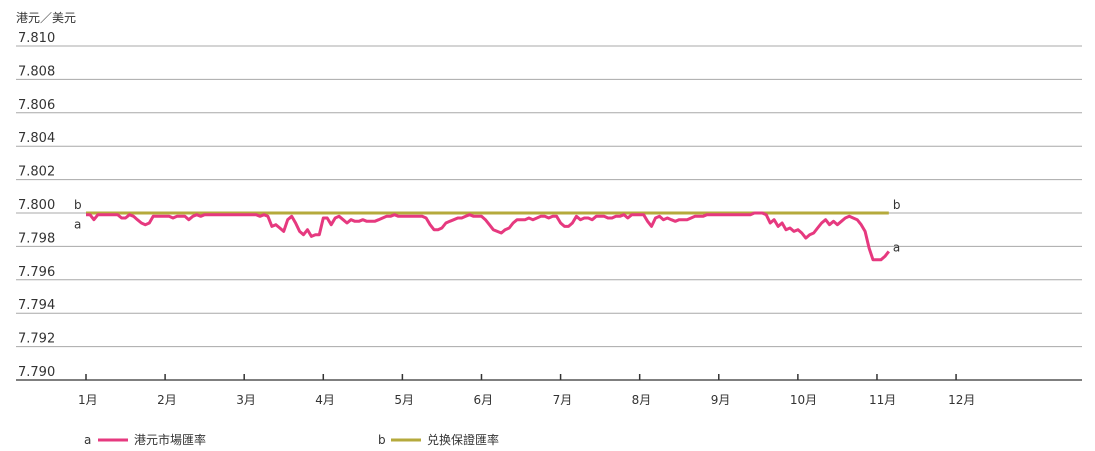 Image resolution: width=1095 pixels, height=451 pixels. I want to click on x-tick-label: 5月, so click(404, 400).